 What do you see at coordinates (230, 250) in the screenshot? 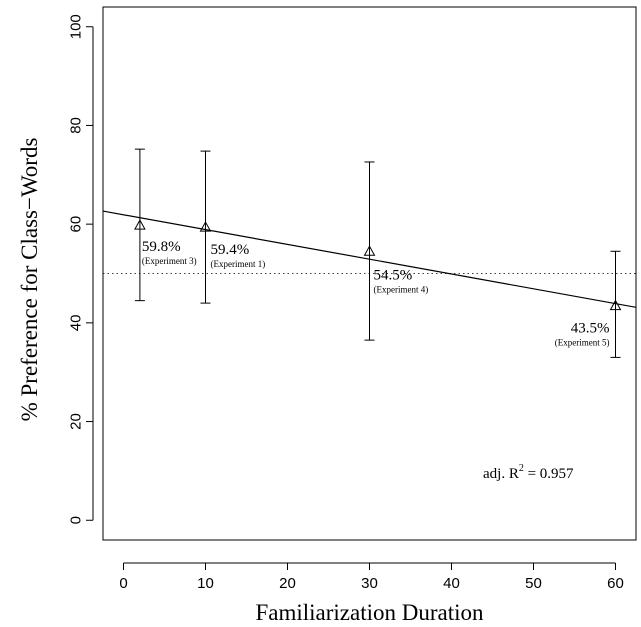
I see `point-value-label: 59.4%` at bounding box center [230, 250].